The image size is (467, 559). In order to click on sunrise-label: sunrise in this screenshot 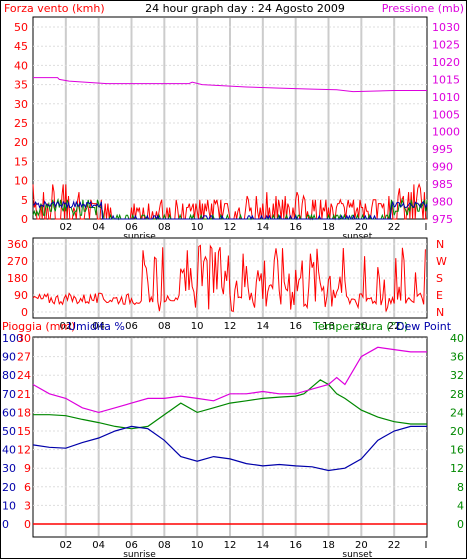, I will do `click(139, 237)`.